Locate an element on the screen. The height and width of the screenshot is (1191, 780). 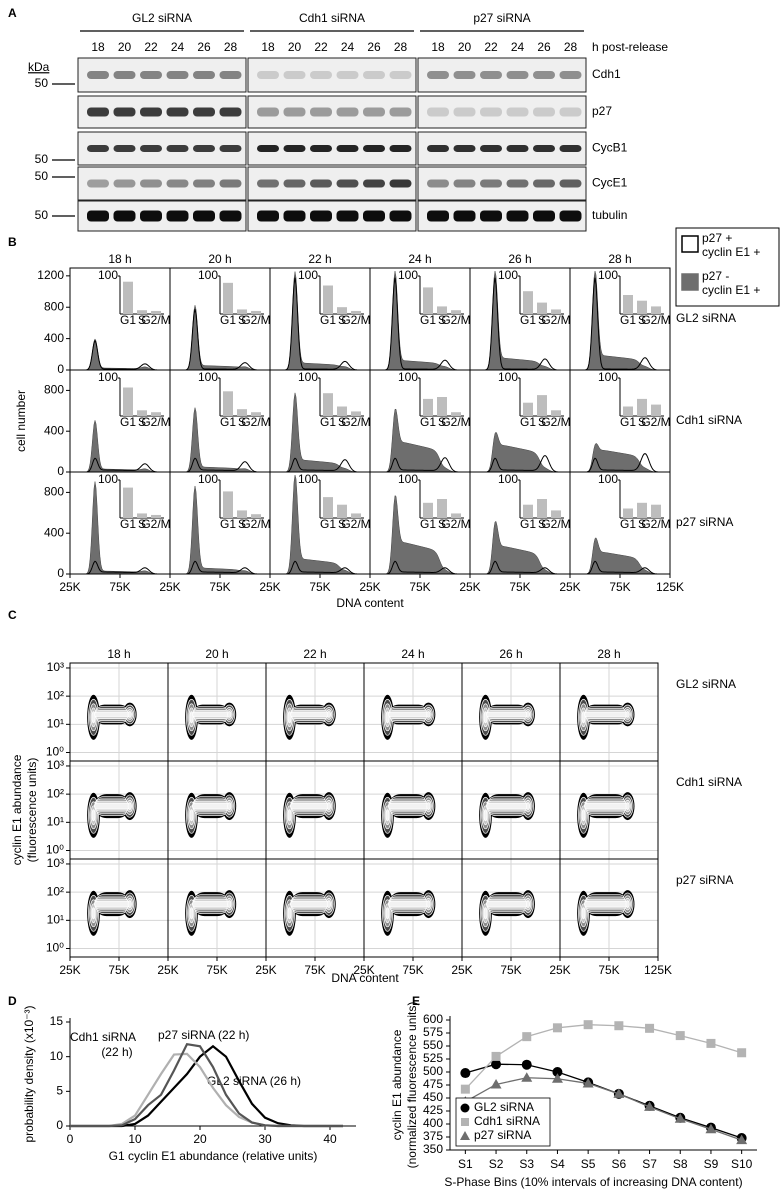
timepoint-label: 28 is located at coordinates (571, 47).